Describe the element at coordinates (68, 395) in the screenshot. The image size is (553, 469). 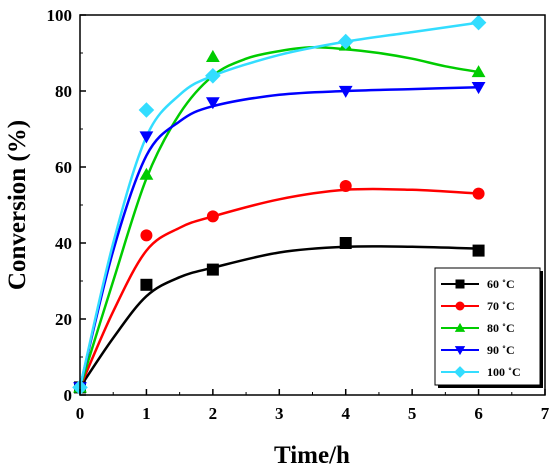
I see `y-tick-label: 0` at that location.